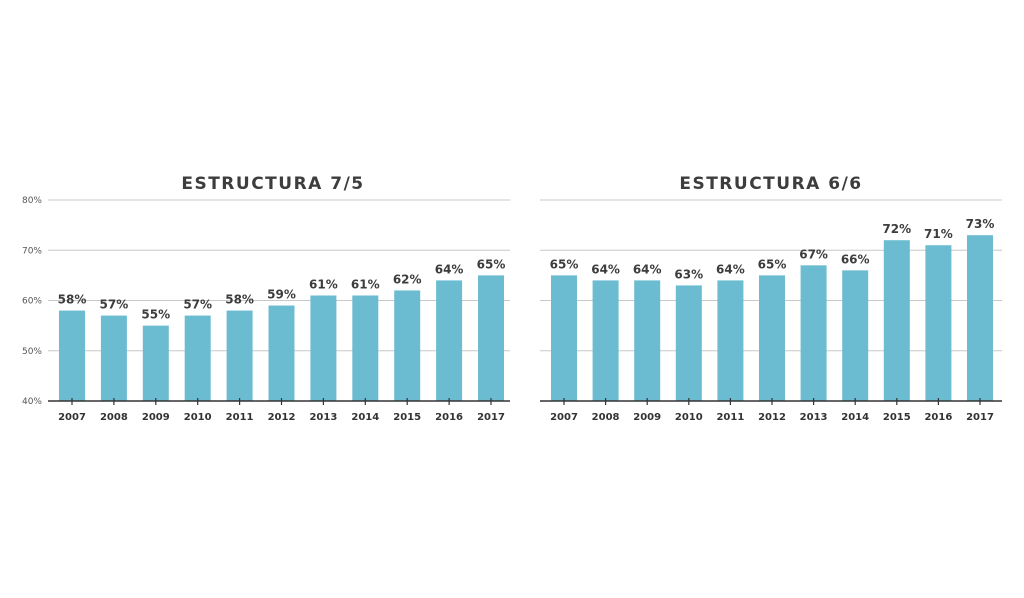 This screenshot has width=1024, height=598. I want to click on y-tick-label: 40%, so click(32, 402).